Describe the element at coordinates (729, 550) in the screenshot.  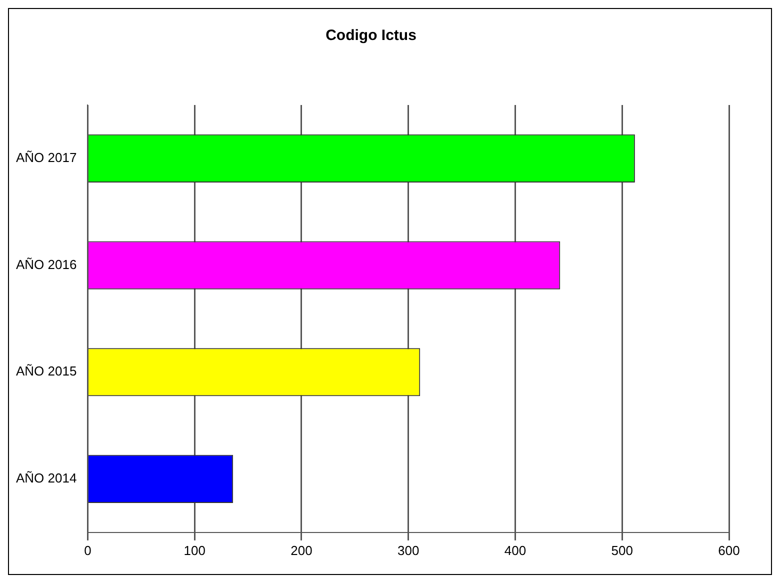
I see `x-tick-label: 600` at that location.